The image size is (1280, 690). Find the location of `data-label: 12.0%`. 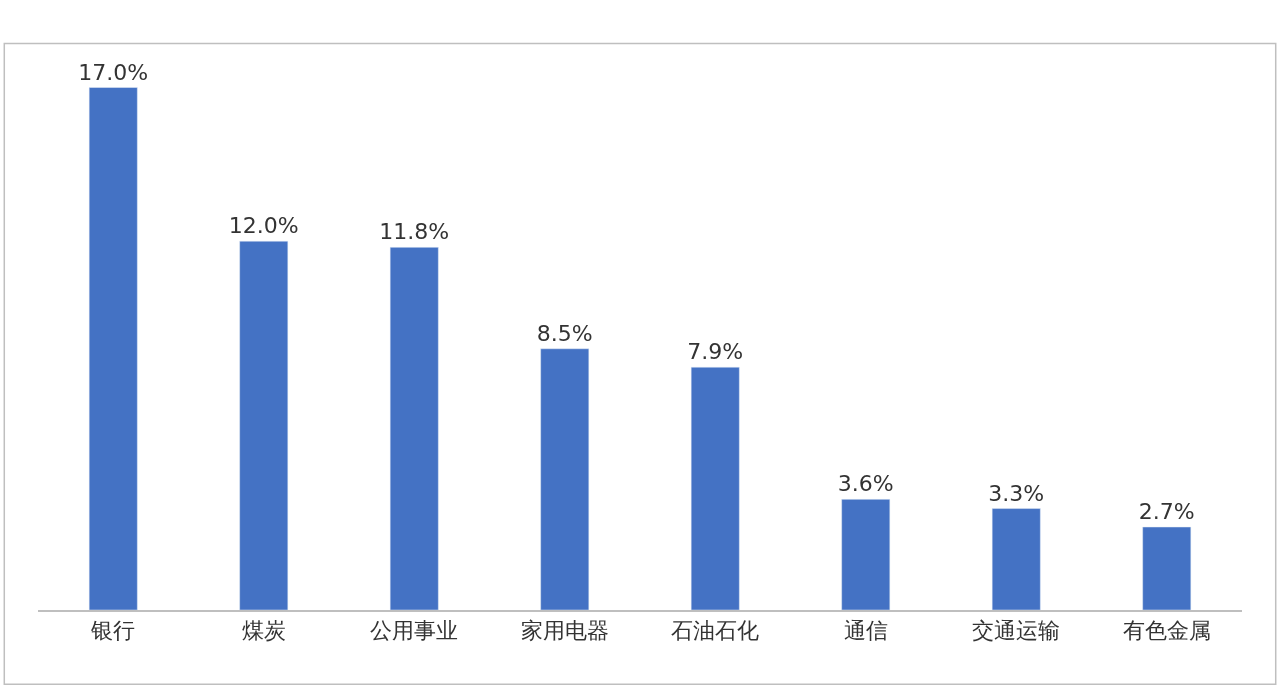

data-label: 12.0% is located at coordinates (263, 226).